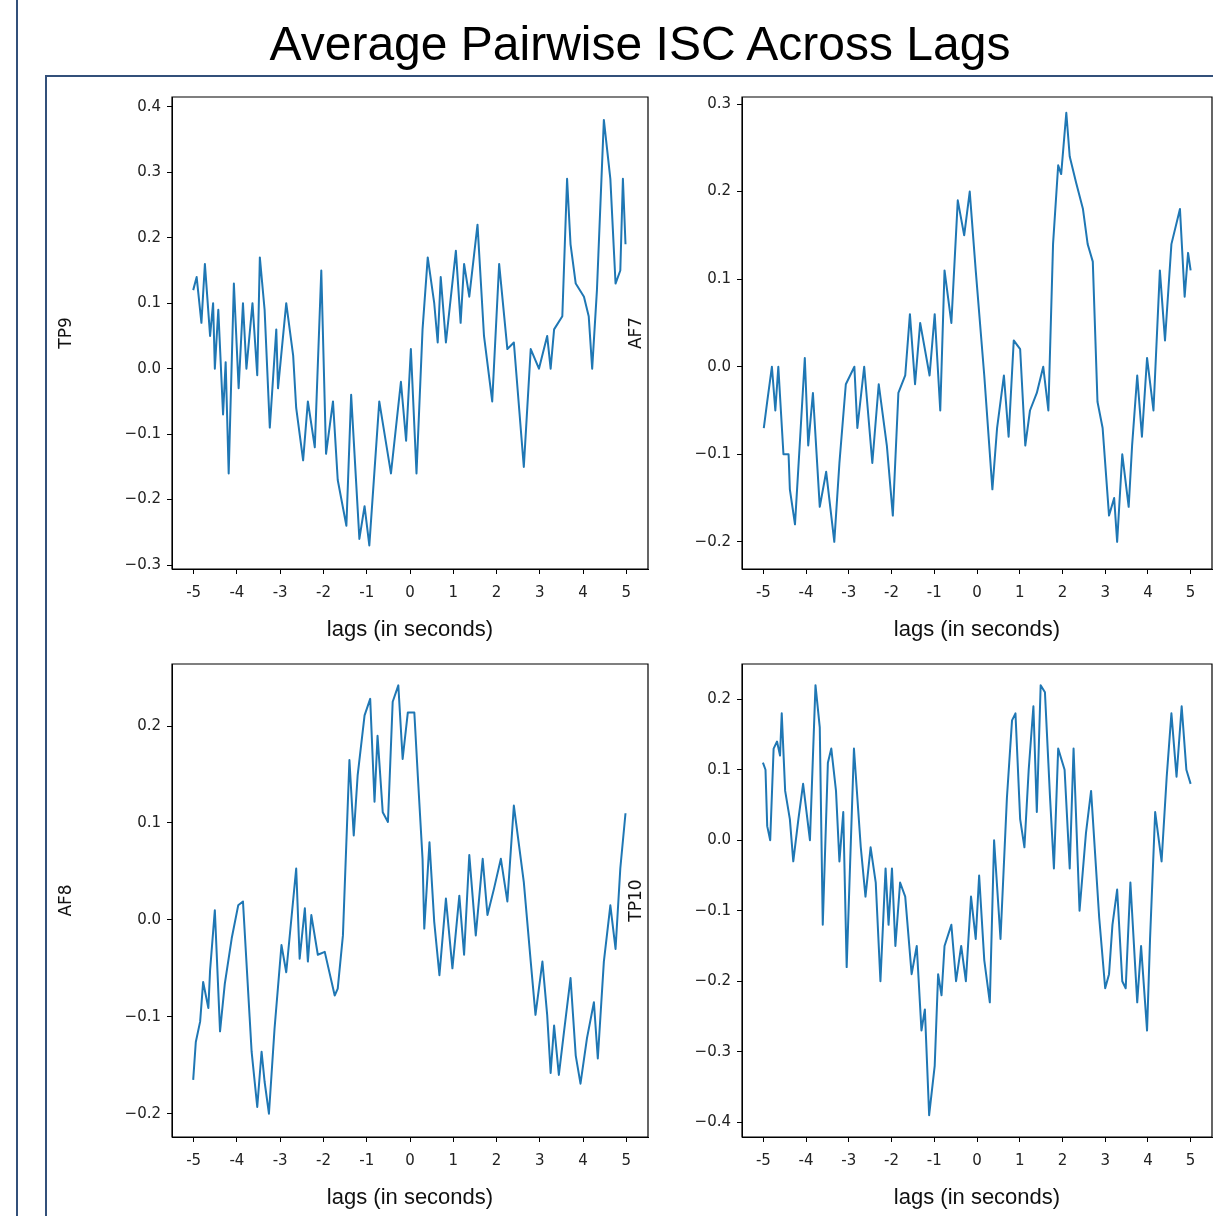 This screenshot has height=1216, width=1213. What do you see at coordinates (64, 333) in the screenshot?
I see `y-axis-title: TP9` at bounding box center [64, 333].